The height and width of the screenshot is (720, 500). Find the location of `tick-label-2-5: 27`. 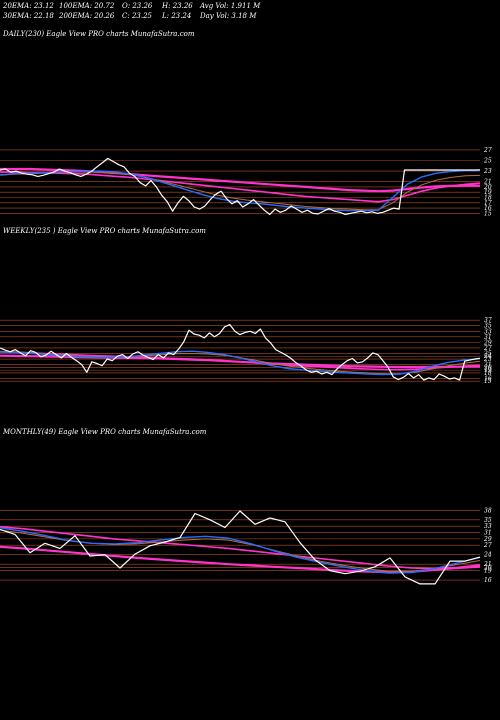

tick-label-2-5: 27 is located at coordinates (487, 545).